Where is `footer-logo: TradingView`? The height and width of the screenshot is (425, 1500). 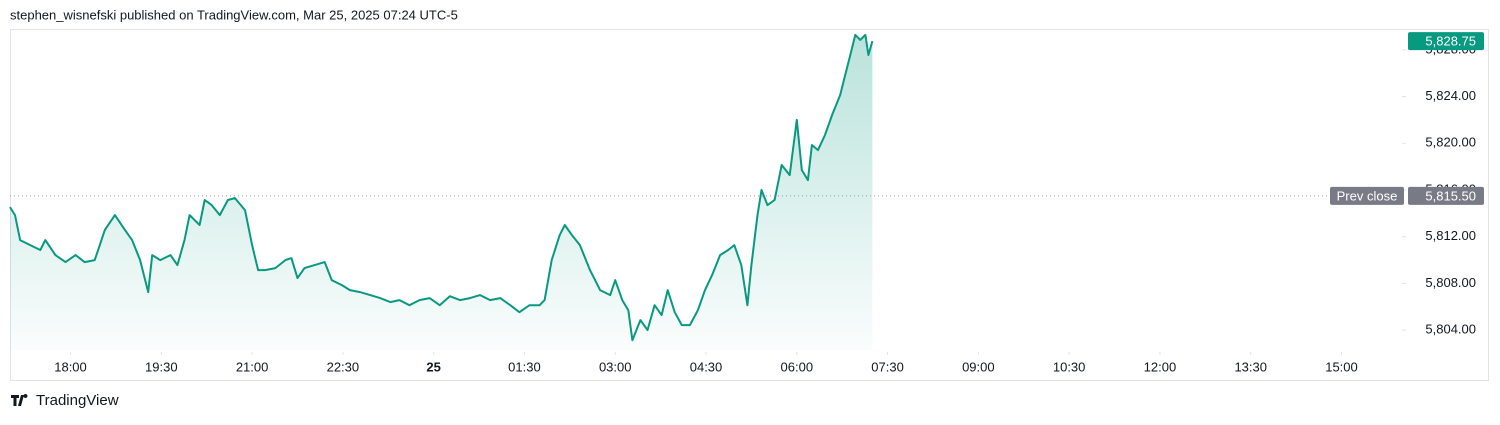
footer-logo: TradingView is located at coordinates (65, 400).